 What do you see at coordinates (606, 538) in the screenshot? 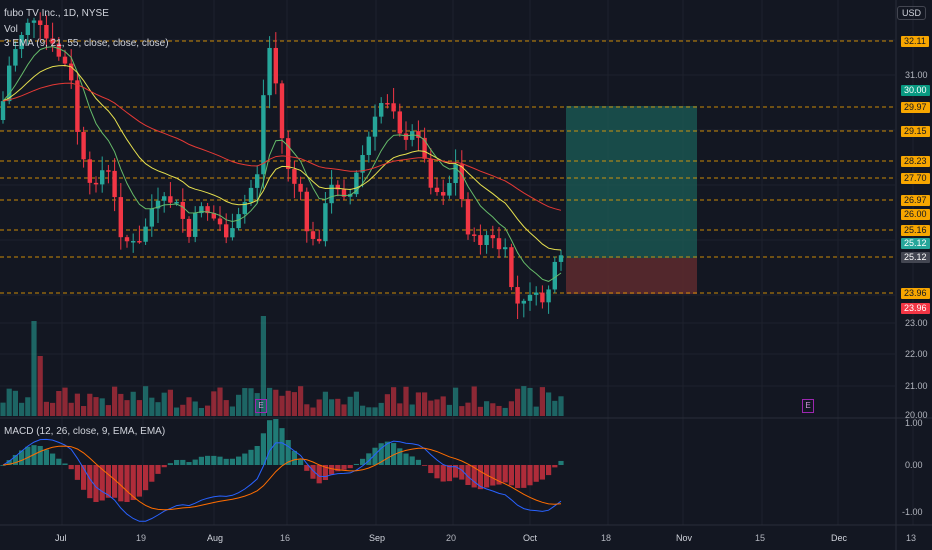
I see `time-tick: 18` at bounding box center [606, 538].